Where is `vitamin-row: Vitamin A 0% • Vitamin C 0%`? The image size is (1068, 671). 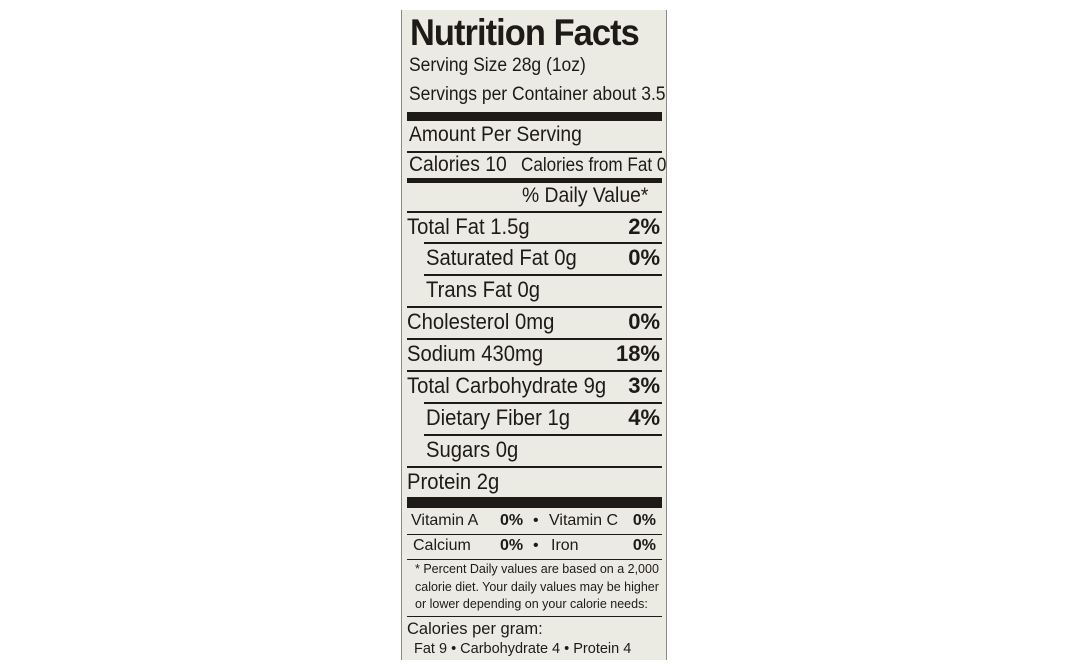
vitamin-row: Vitamin A 0% • Vitamin C 0% is located at coordinates (533, 523).